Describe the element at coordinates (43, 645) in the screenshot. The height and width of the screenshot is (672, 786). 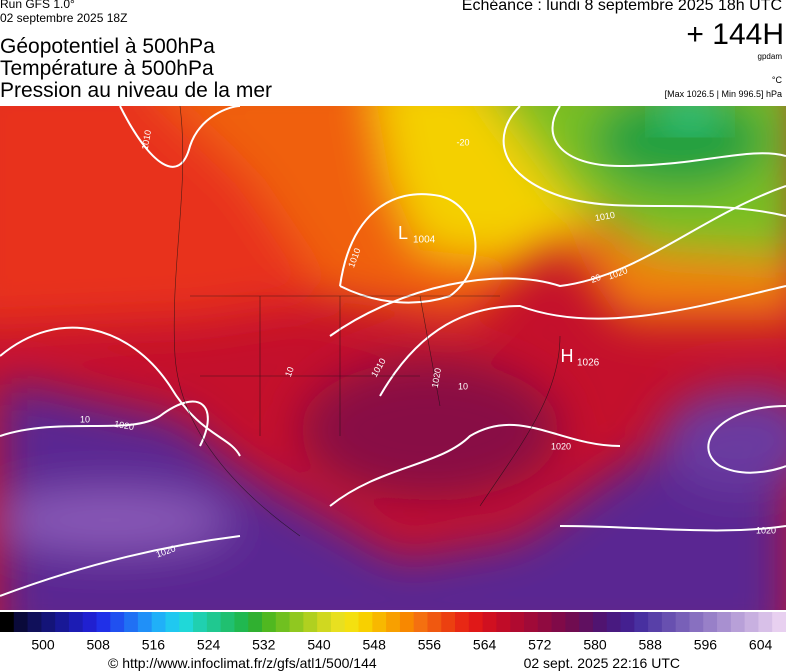
I see `colorbar-tick-label: 500` at that location.